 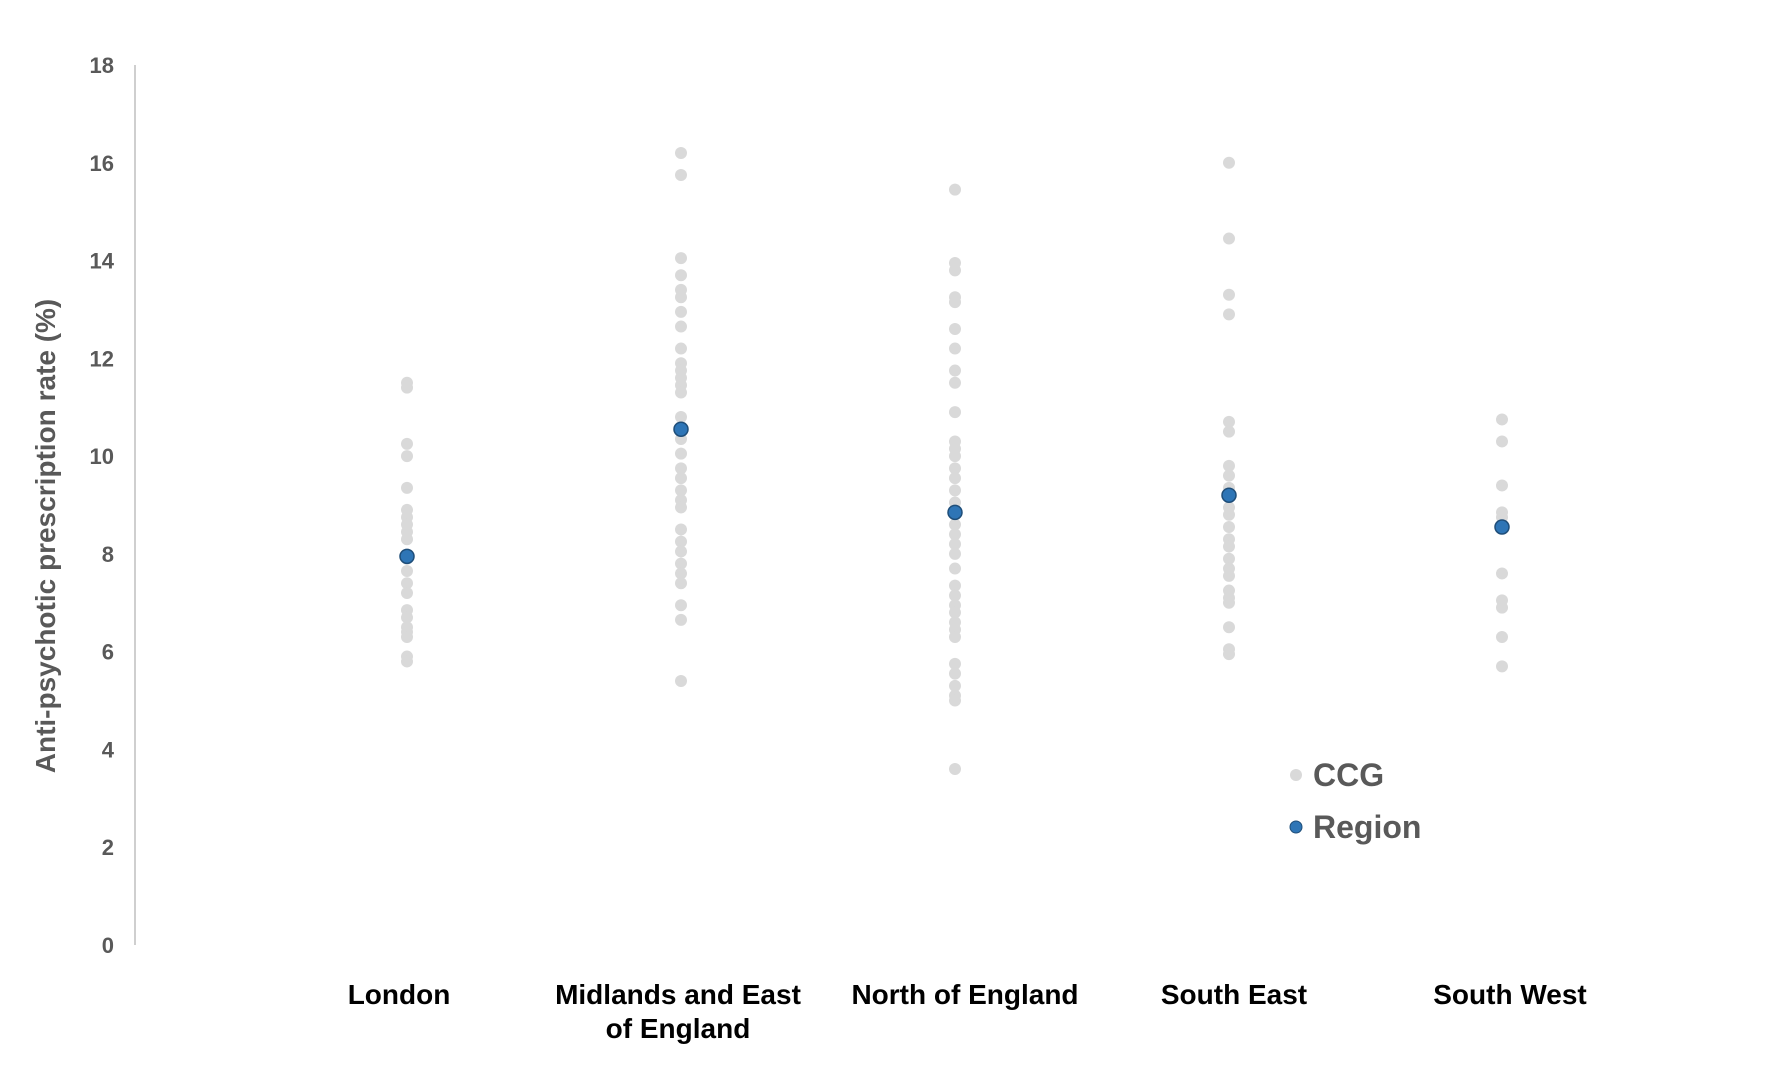 What do you see at coordinates (102, 65) in the screenshot?
I see `y-tick-label: 18` at bounding box center [102, 65].